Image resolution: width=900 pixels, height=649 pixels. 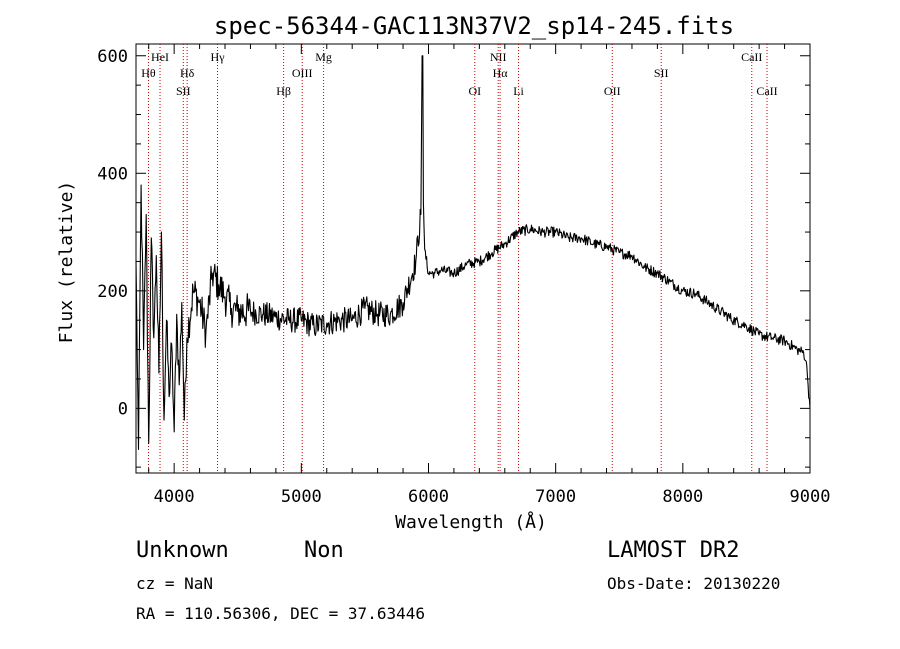 What do you see at coordinates (323, 57) in the screenshot?
I see `spectral-line-label-7: Mg` at bounding box center [323, 57].